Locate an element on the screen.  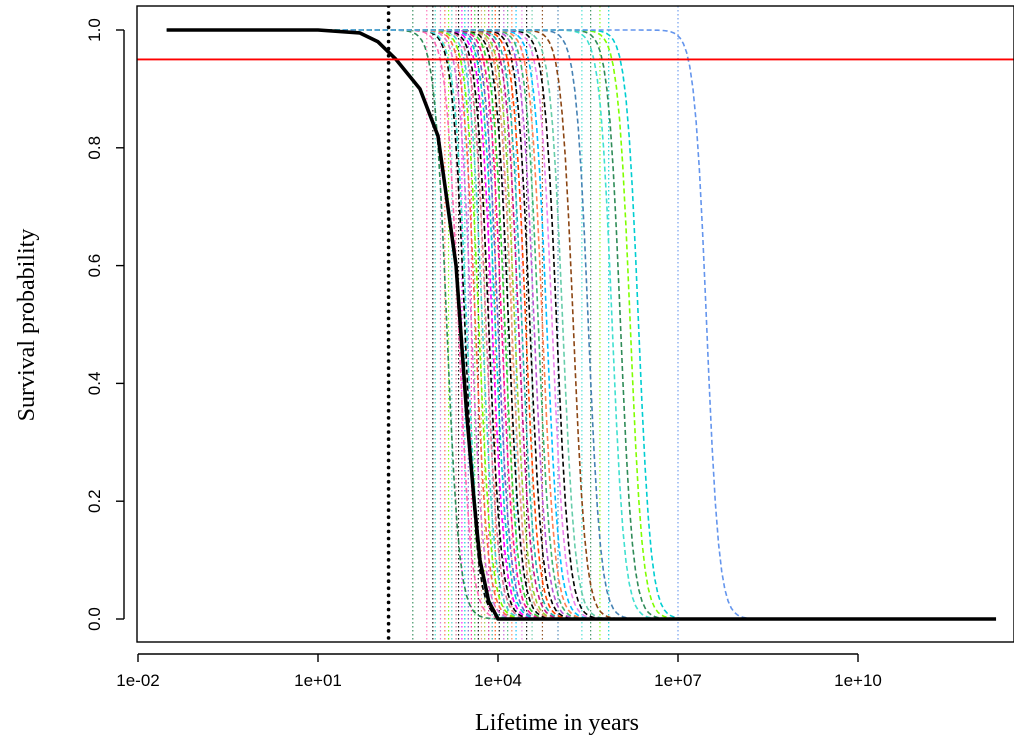
y-tick-label-1: 0.0 is located at coordinates (94, 619).